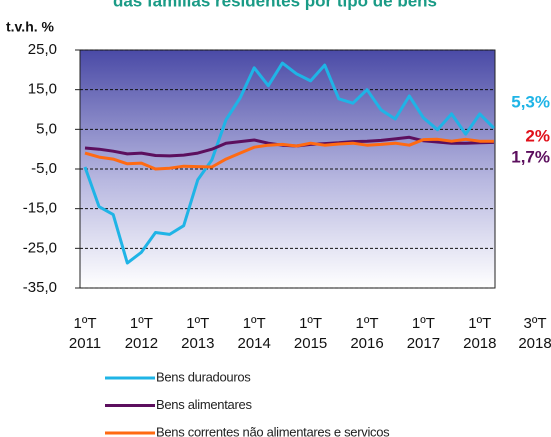  What do you see at coordinates (530, 156) in the screenshot?
I see `end-label: 1,7%` at bounding box center [530, 156].